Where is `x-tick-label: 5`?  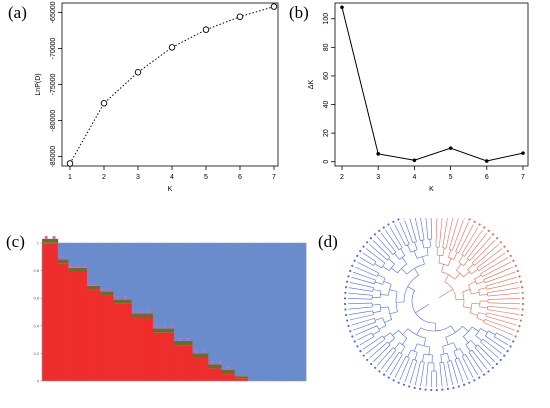 x-tick-label: 5 is located at coordinates (451, 177).